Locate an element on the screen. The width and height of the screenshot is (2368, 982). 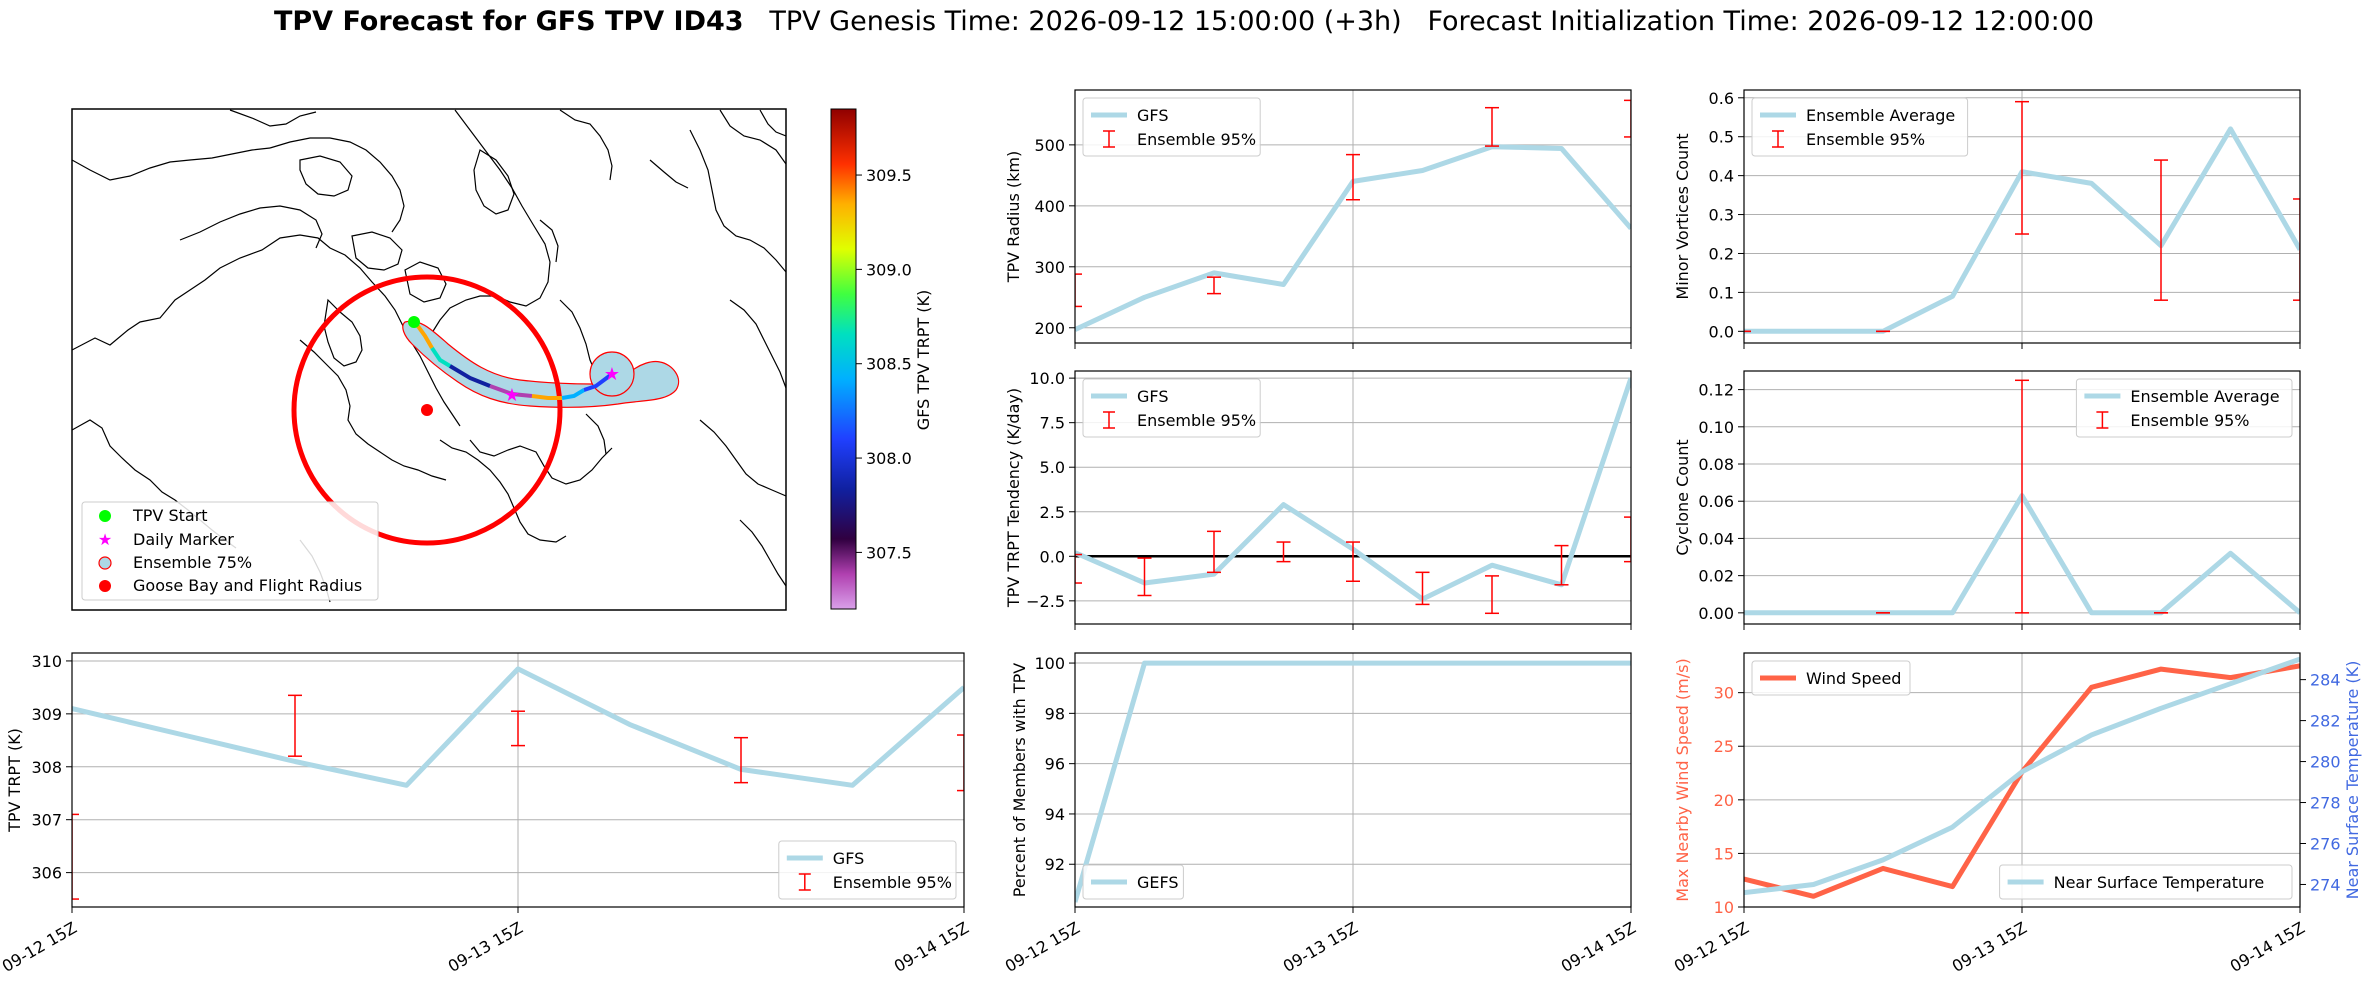
y-tick-label: 0.06 is located at coordinates (1716, 501).